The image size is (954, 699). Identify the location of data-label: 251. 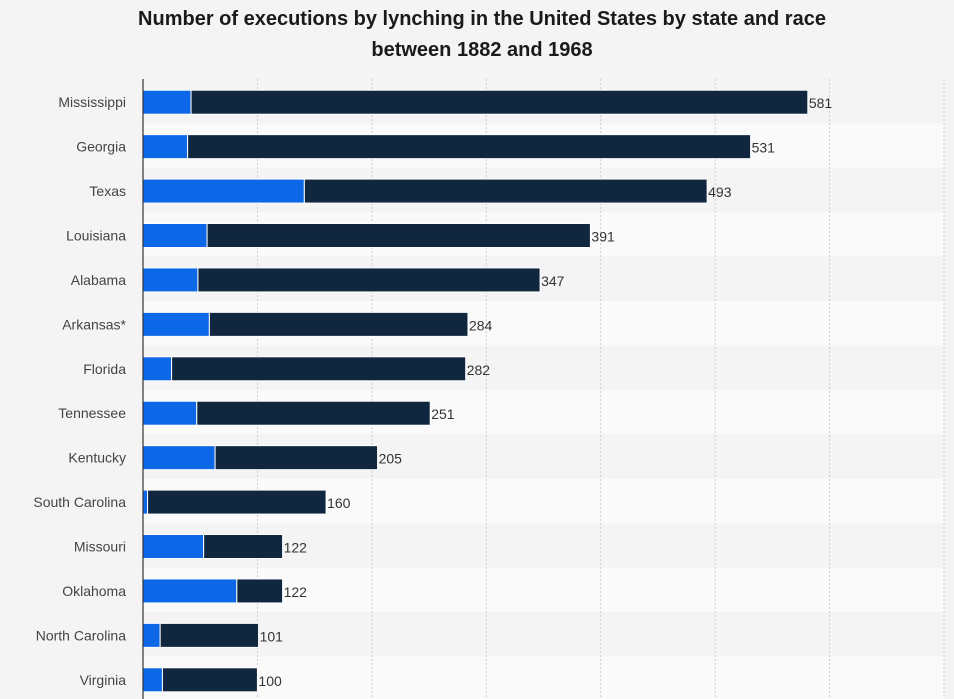
(443, 414).